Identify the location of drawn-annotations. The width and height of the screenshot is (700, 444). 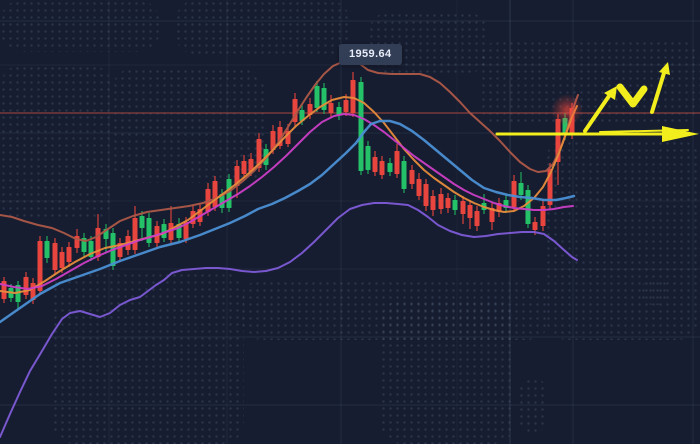
(597, 102).